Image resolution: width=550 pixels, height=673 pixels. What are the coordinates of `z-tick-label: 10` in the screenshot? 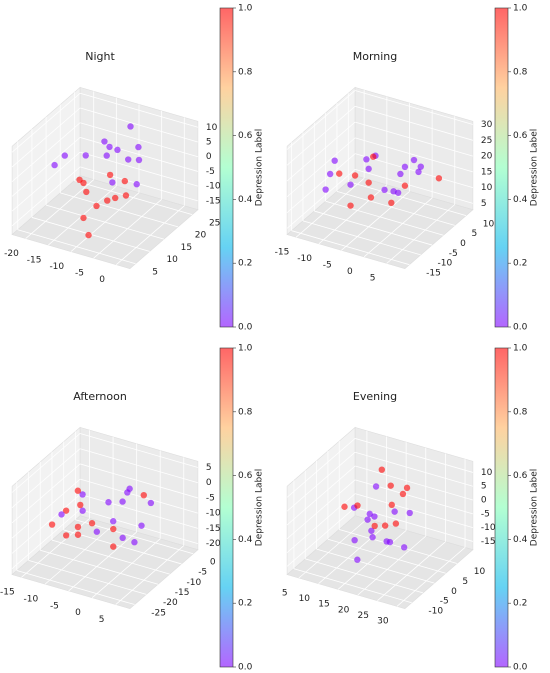 It's located at (487, 473).